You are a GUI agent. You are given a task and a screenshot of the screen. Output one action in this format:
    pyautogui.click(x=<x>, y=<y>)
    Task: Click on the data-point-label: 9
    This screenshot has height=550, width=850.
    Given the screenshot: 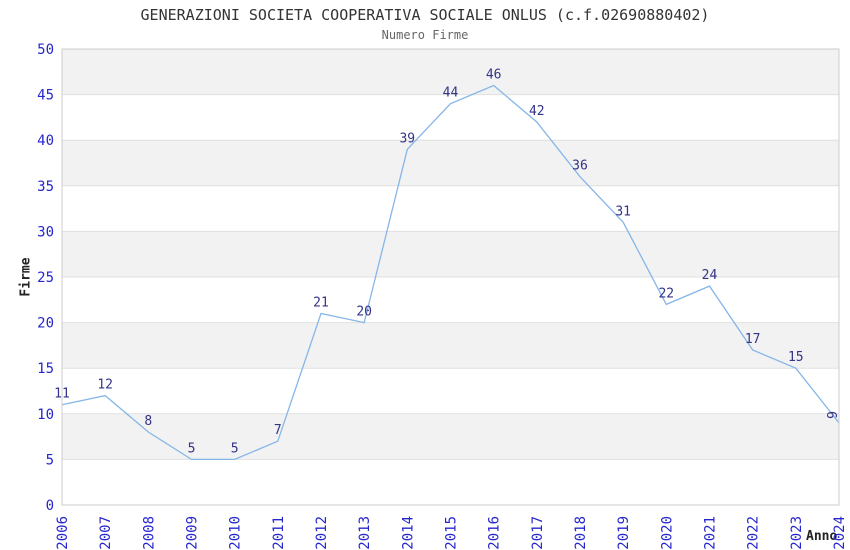 What is the action you would take?
    pyautogui.click(x=833, y=415)
    